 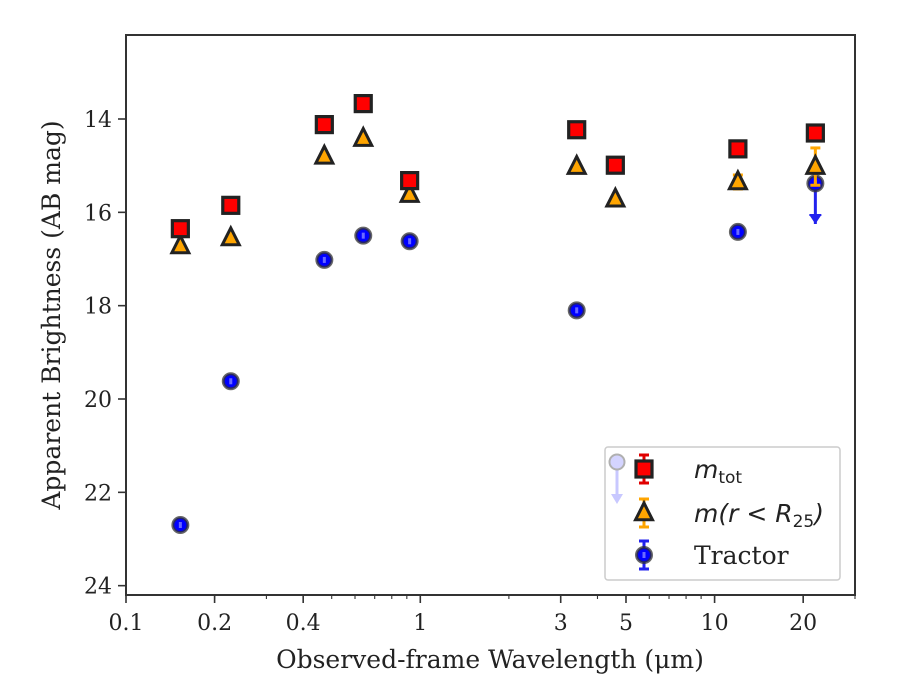 What do you see at coordinates (706, 469) in the screenshot?
I see `legend-label-main: m` at bounding box center [706, 469].